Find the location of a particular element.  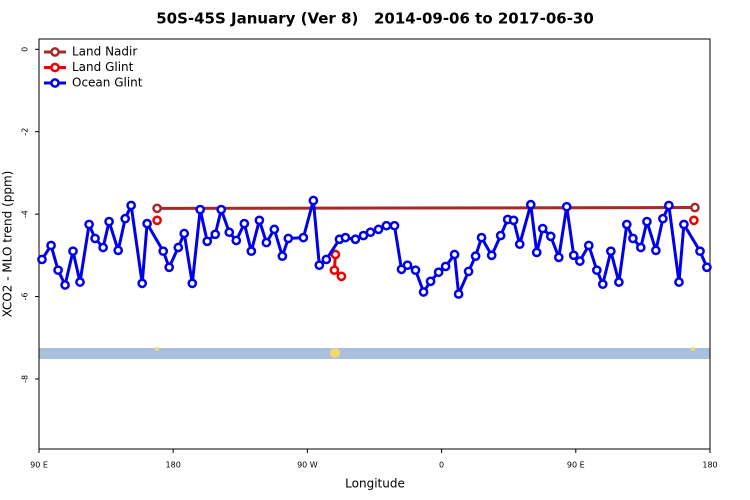

y-tick-label: -8 is located at coordinates (25, 379).